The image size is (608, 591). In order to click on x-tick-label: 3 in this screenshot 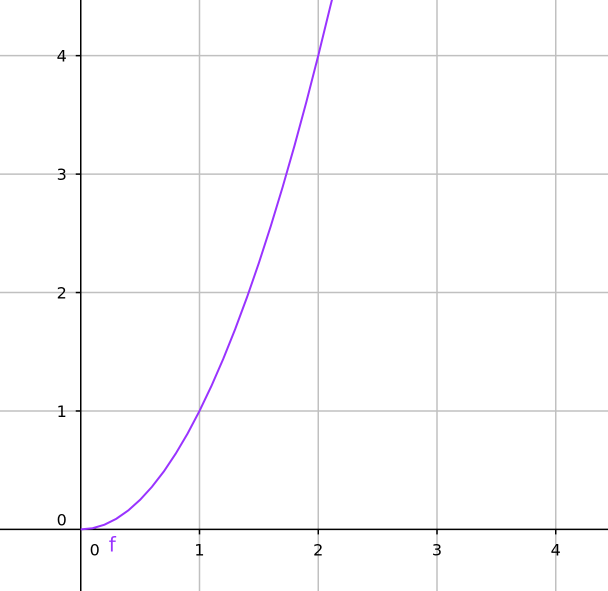, I will do `click(437, 549)`.